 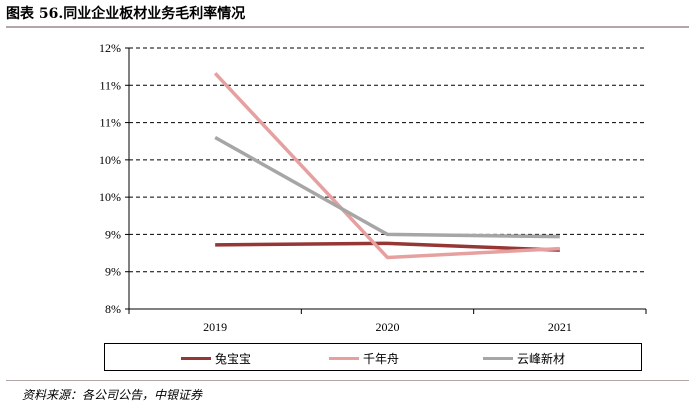 I want to click on legend-item: 云峰新材, so click(x=524, y=358).